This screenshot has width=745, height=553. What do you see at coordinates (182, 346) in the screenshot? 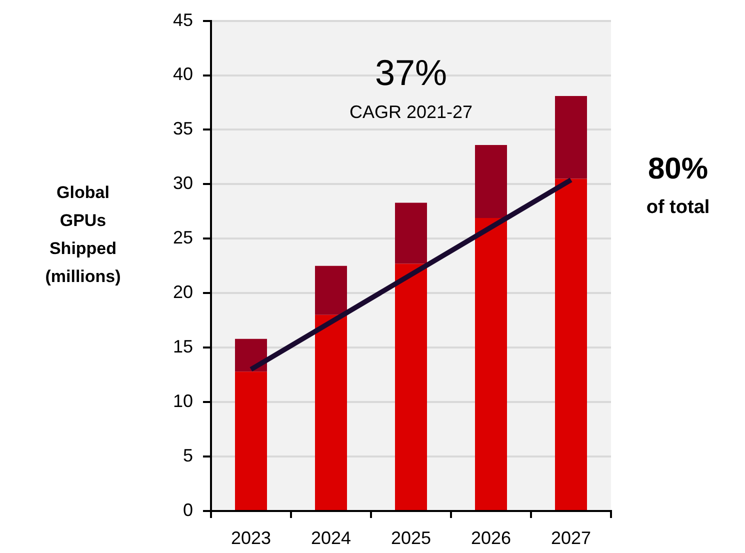
I see `y-tick-label: 15` at bounding box center [182, 346].